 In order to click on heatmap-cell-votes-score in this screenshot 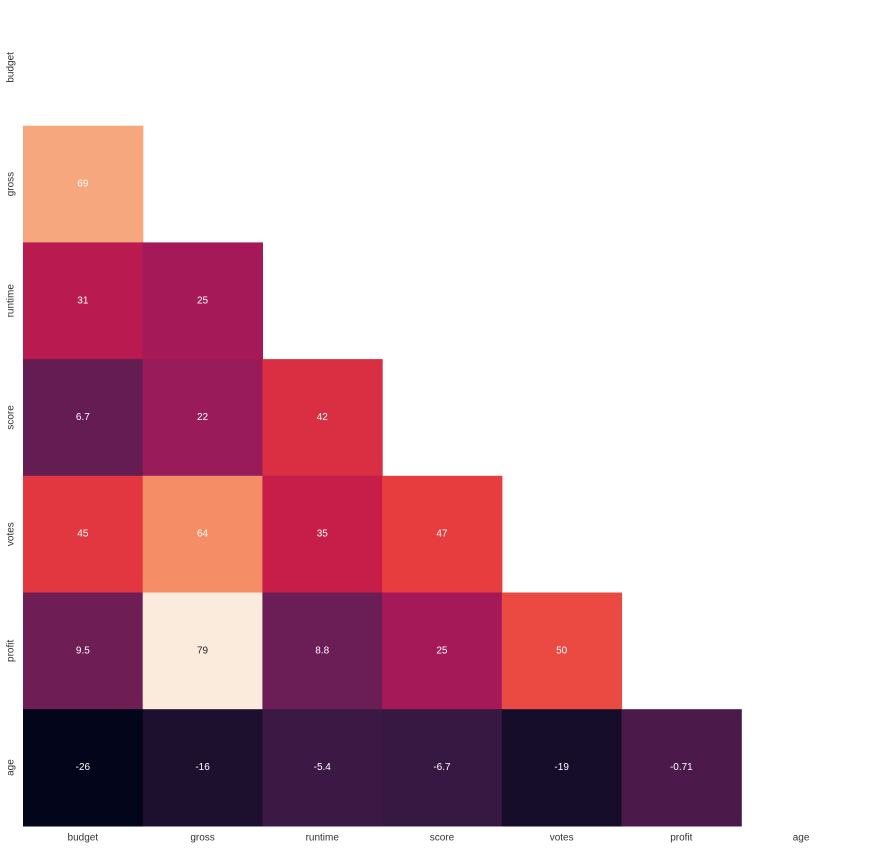, I will do `click(442, 534)`.